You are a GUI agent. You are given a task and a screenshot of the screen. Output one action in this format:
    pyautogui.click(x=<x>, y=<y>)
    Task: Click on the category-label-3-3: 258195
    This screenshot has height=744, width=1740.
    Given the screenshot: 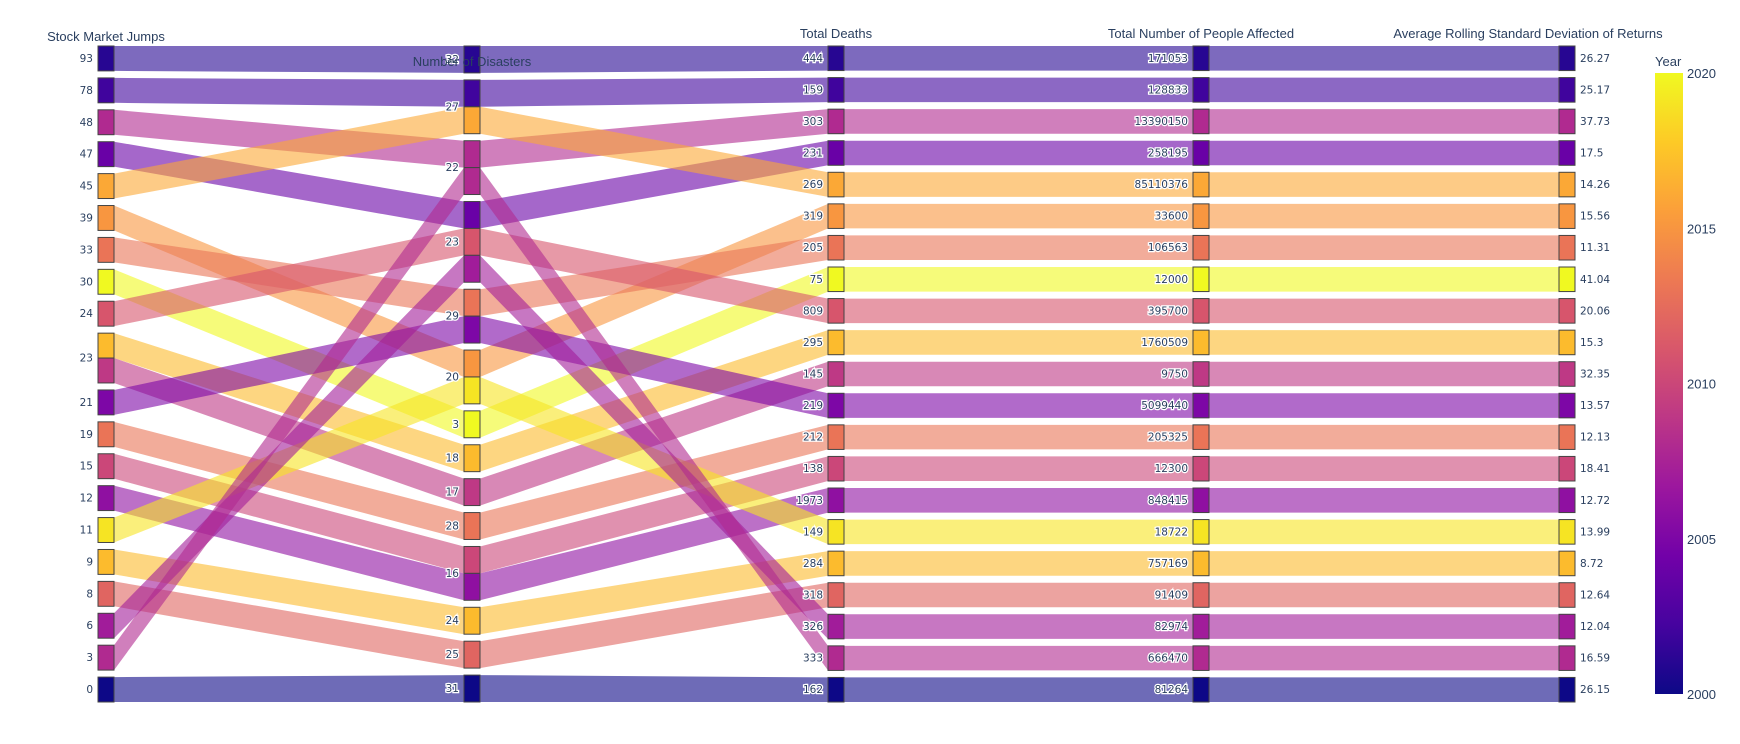 What is the action you would take?
    pyautogui.click(x=1168, y=154)
    